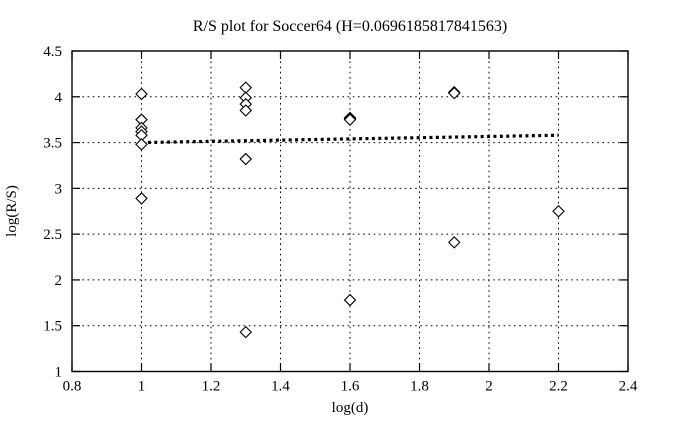 This screenshot has width=686, height=430. Describe the element at coordinates (72, 387) in the screenshot. I see `x-tick-label: 0.8` at that location.